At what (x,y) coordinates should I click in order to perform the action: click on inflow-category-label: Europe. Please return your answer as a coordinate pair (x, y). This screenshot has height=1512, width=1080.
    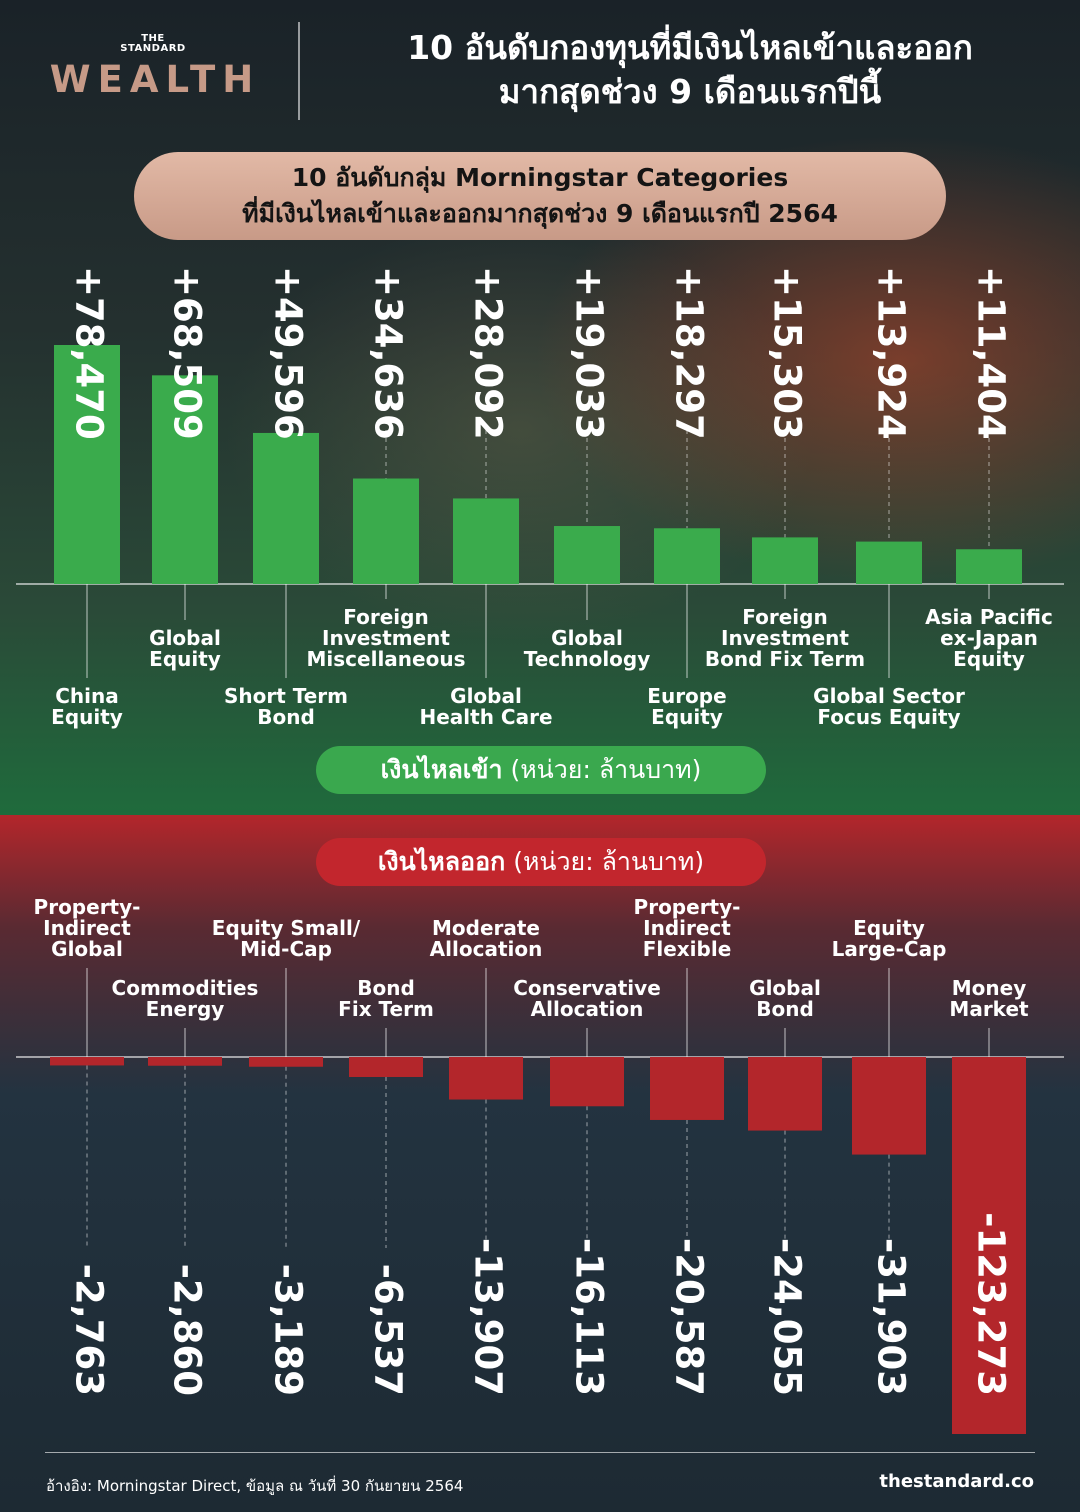
    Looking at the image, I should click on (686, 696).